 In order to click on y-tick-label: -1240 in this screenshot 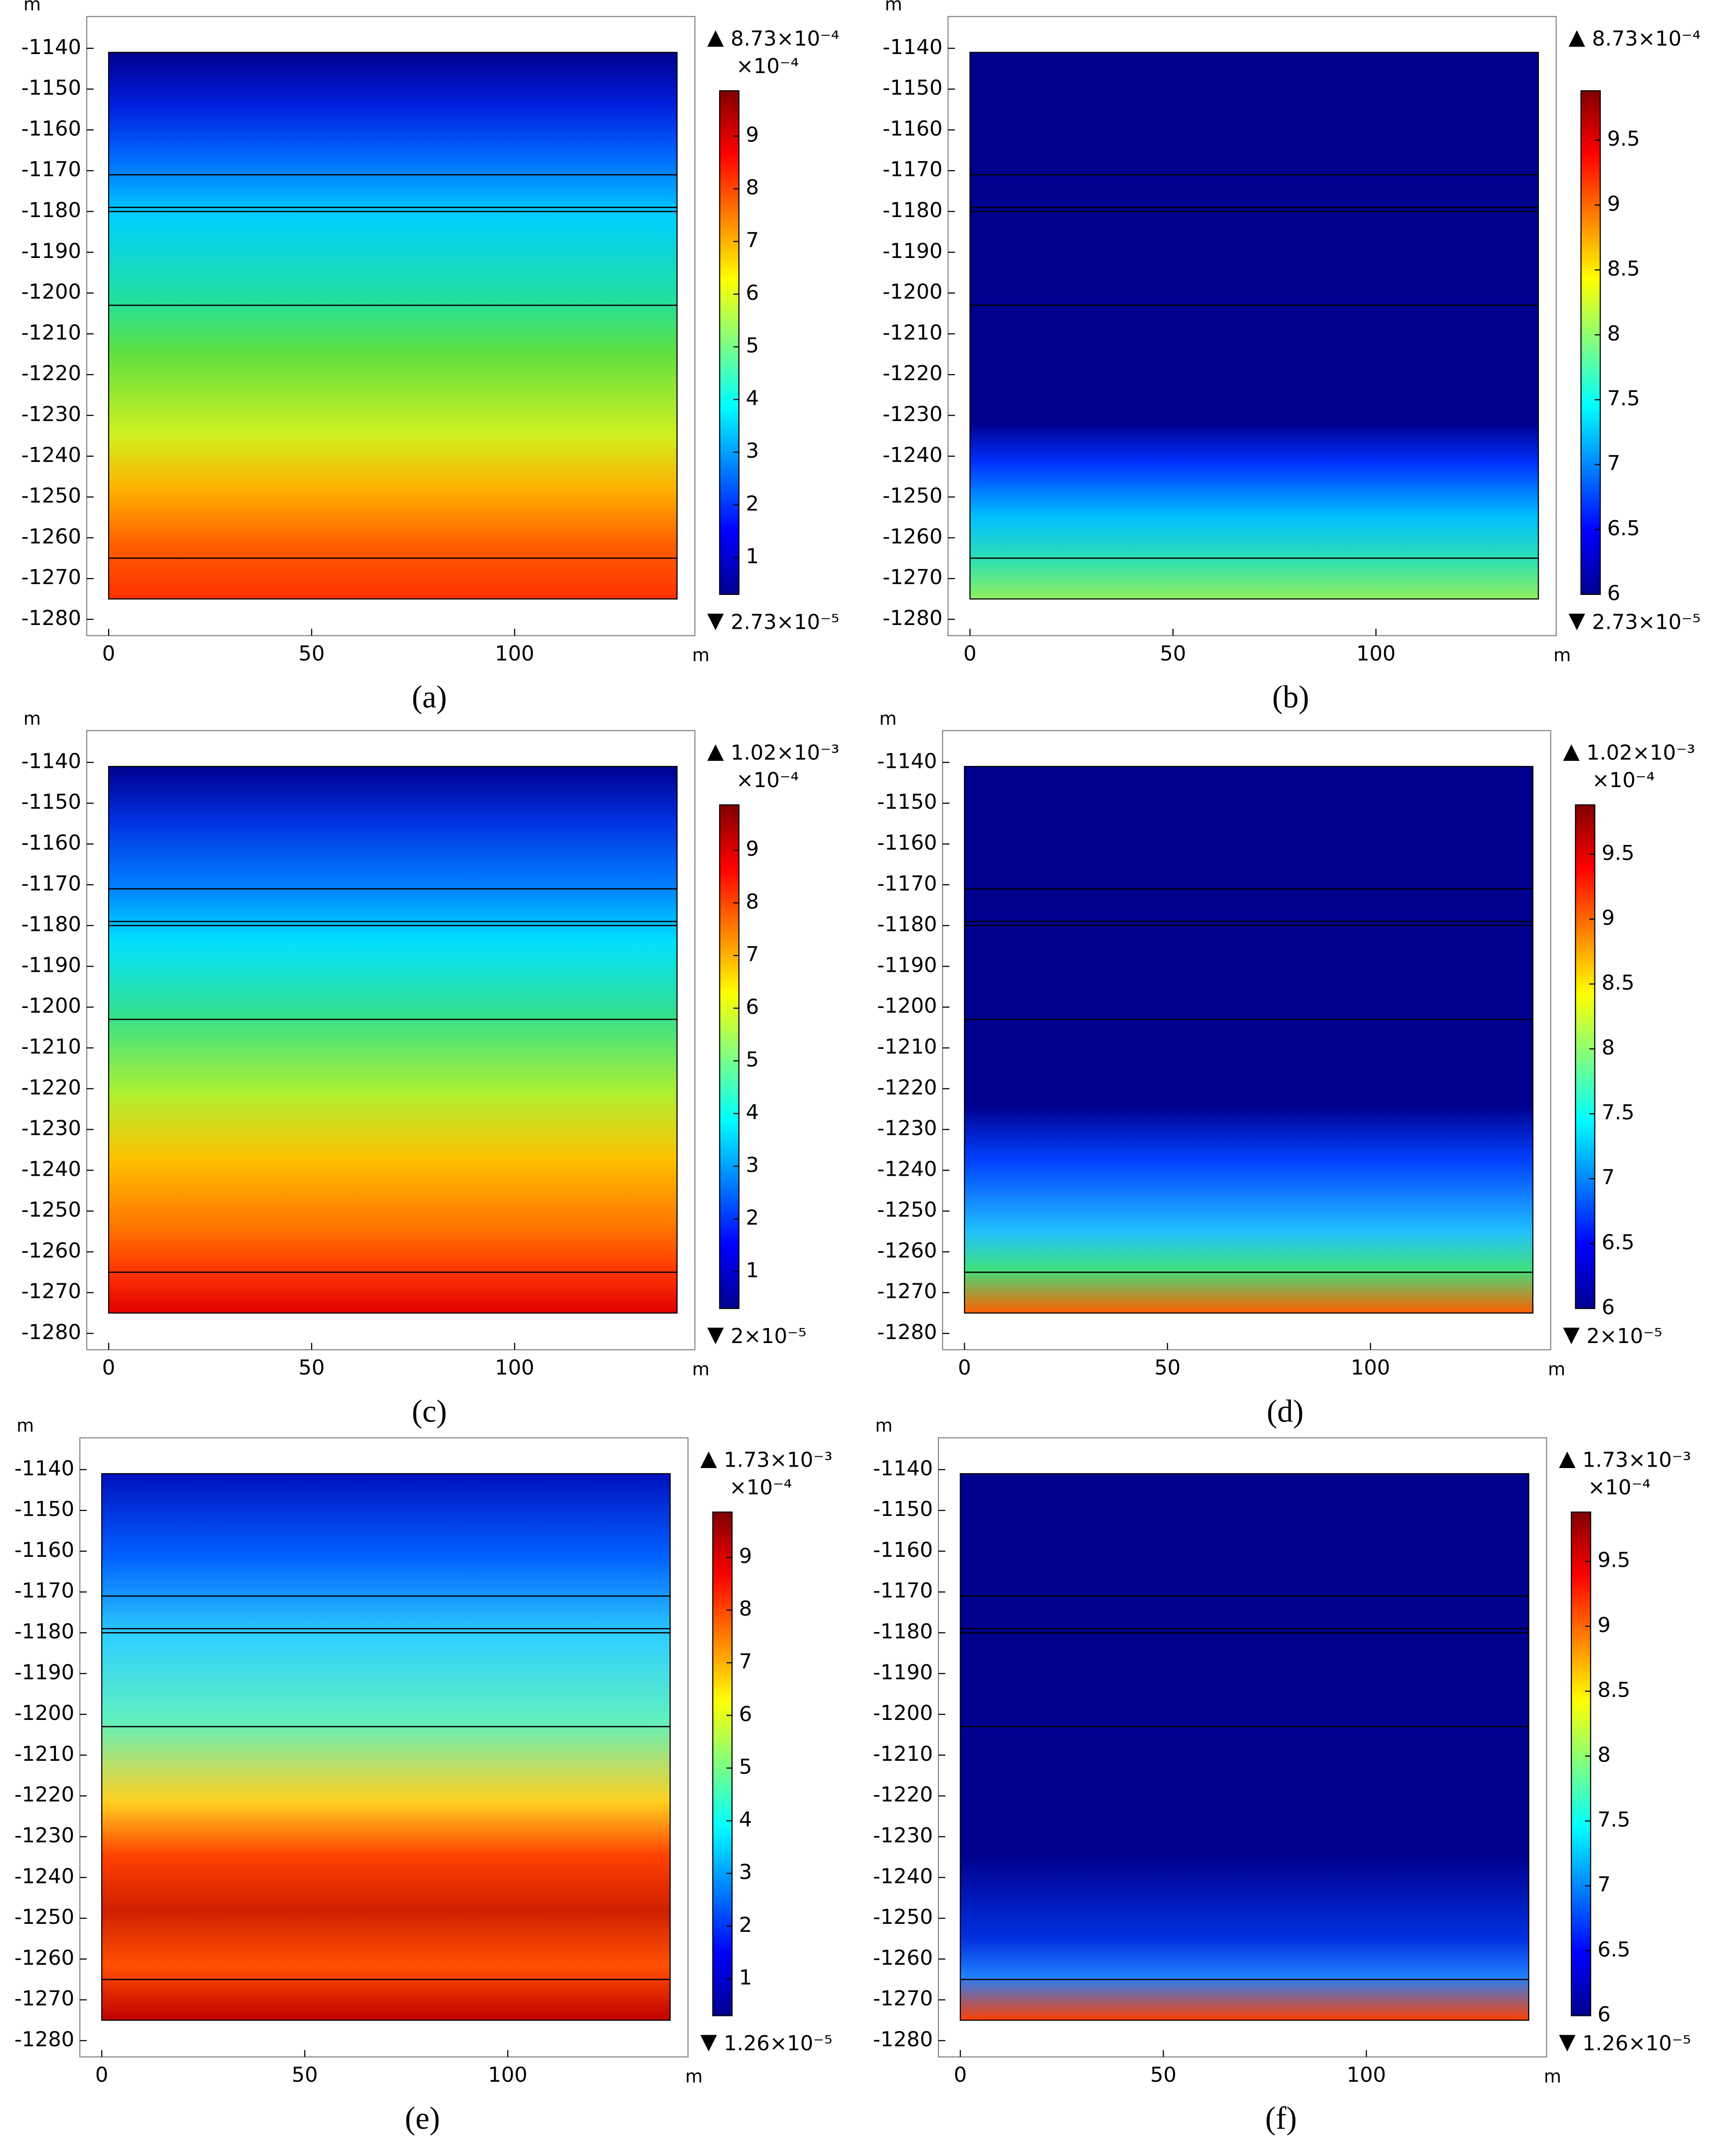, I will do `click(51, 1169)`.